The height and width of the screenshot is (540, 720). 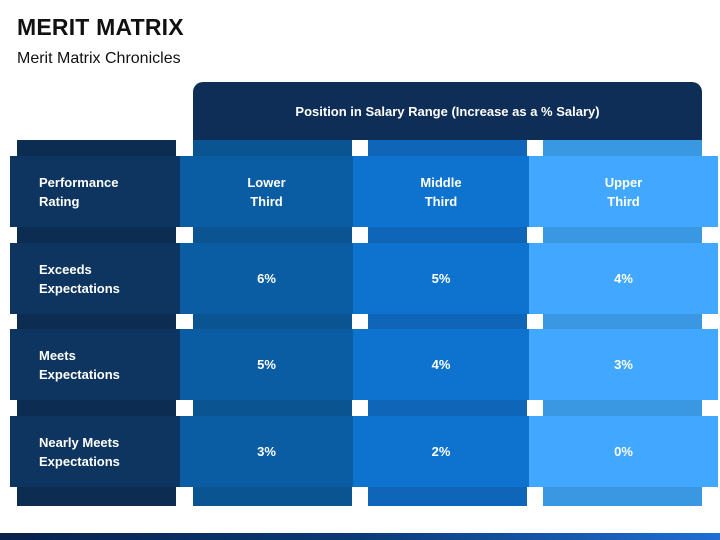 I want to click on performance-rating-header: Performance Rating, so click(x=95, y=191).